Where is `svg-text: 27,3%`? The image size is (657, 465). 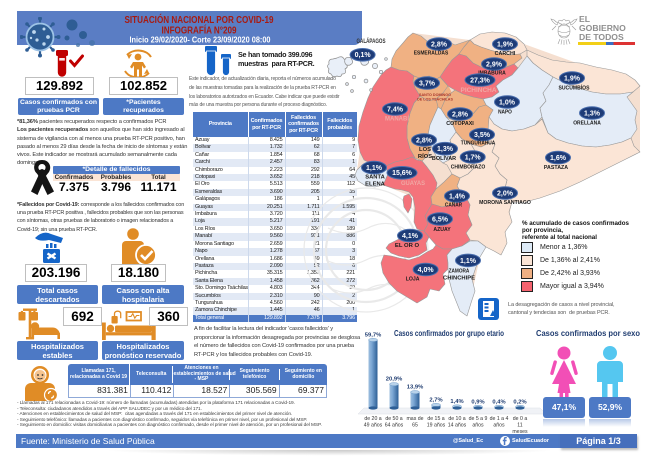 svg-text: 27,3% is located at coordinates (480, 80).